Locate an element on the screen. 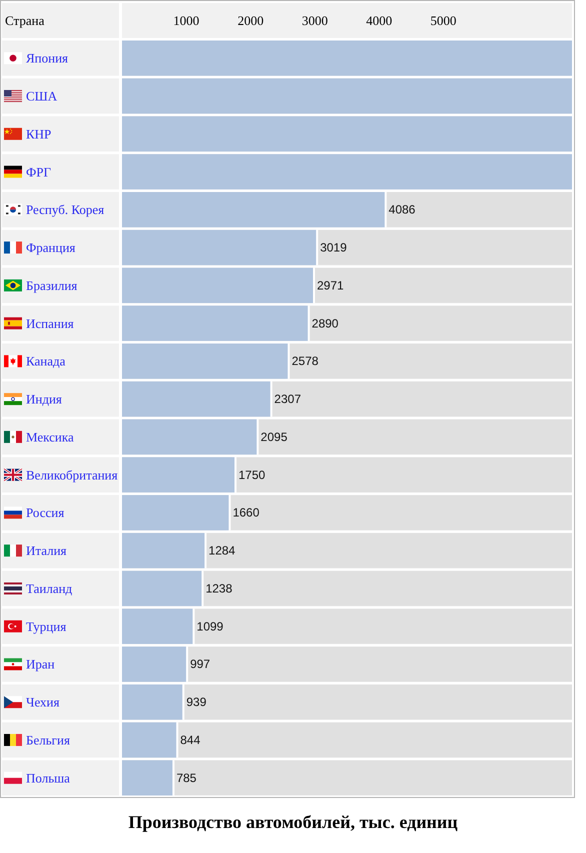 The width and height of the screenshot is (586, 853). y-axis-title: Страна is located at coordinates (25, 20).